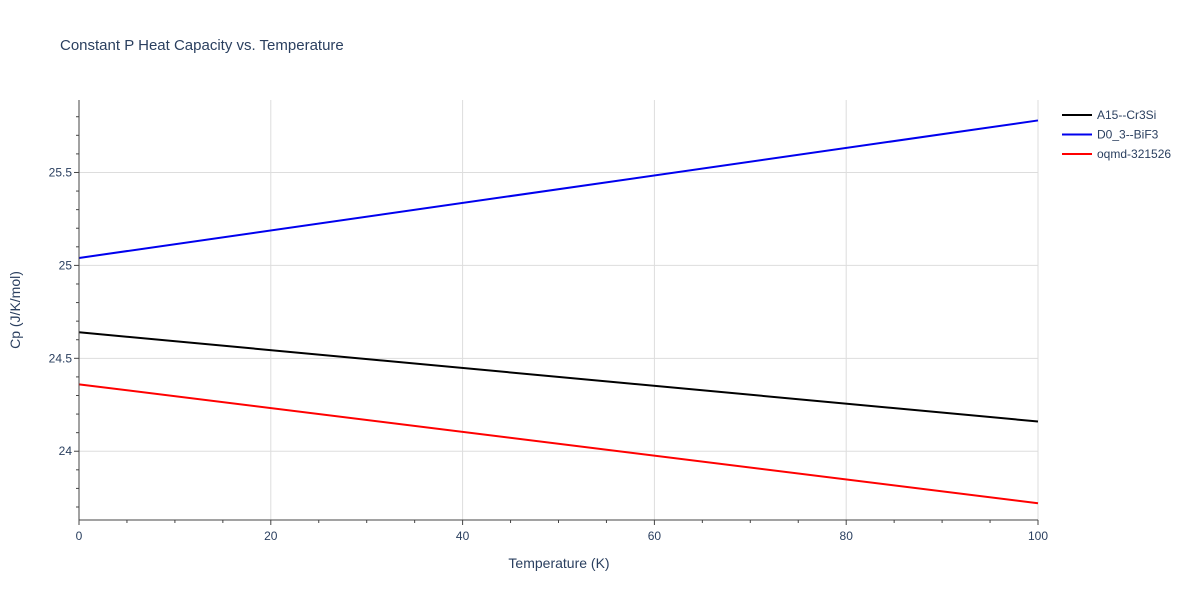  I want to click on legend-label: D0_3--BiF3, so click(1128, 135).